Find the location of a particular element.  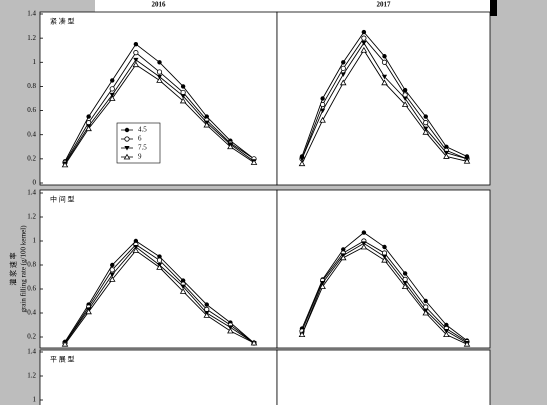

panel-label: 紧 凑 型 is located at coordinates (62, 21).